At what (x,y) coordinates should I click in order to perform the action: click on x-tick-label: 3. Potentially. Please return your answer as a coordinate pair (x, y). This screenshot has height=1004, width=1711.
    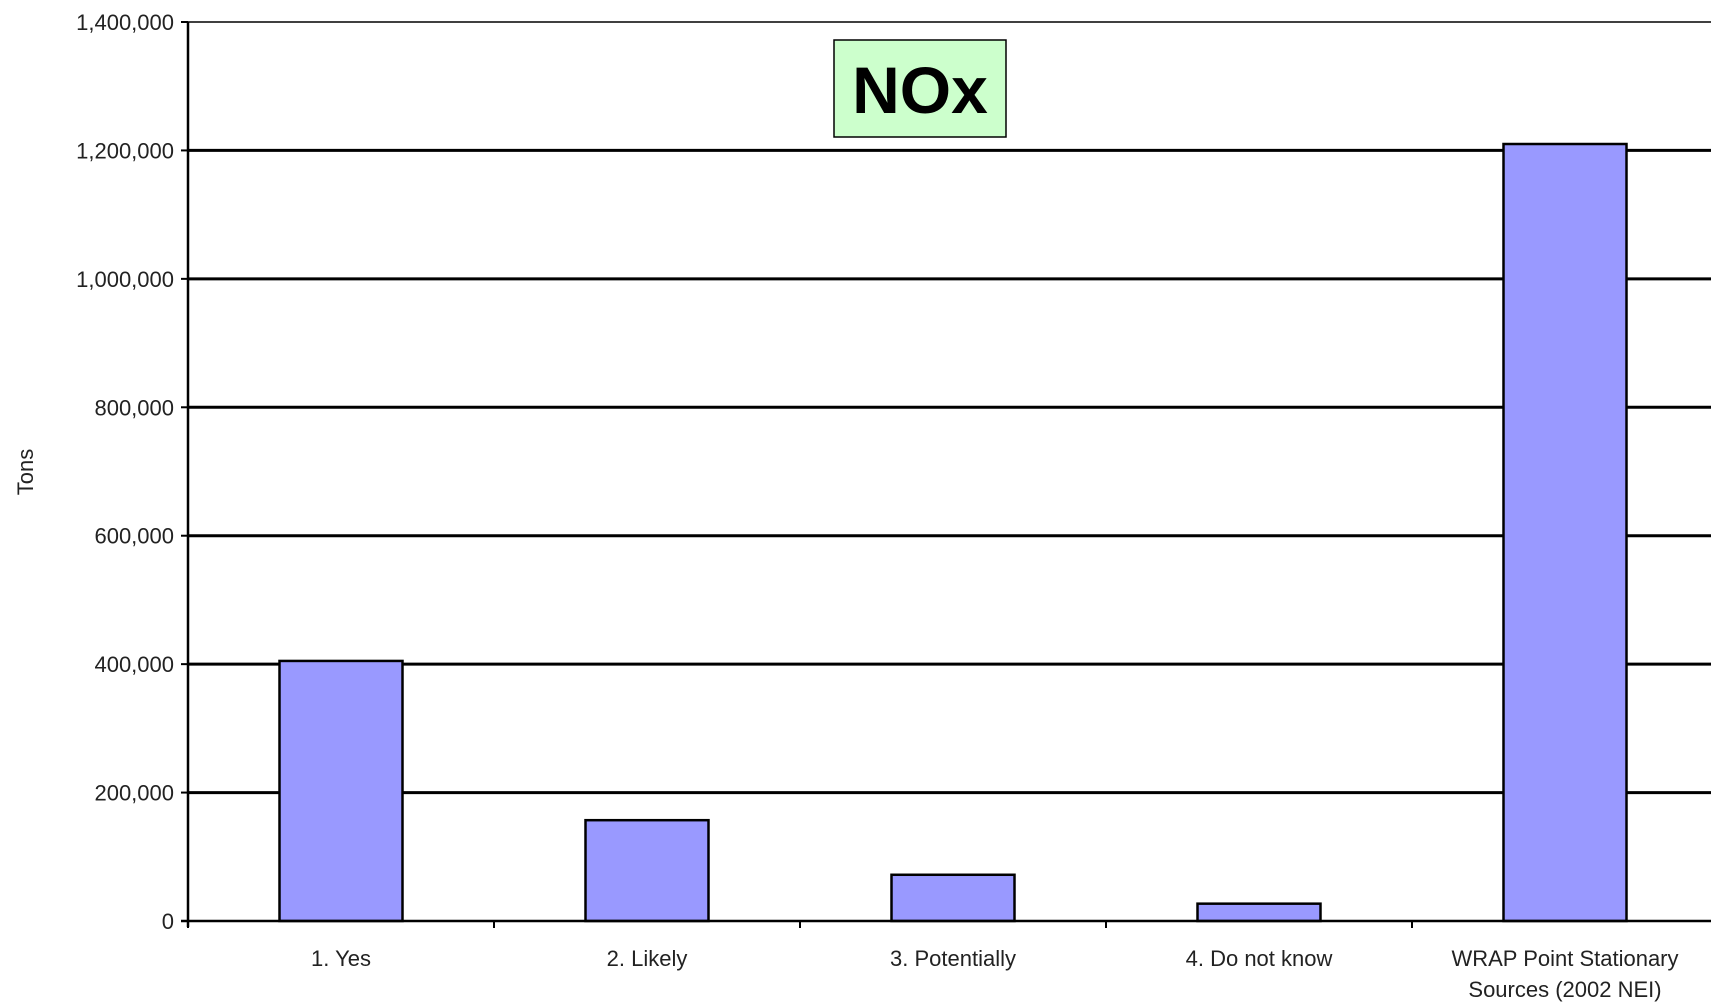
    Looking at the image, I should click on (953, 958).